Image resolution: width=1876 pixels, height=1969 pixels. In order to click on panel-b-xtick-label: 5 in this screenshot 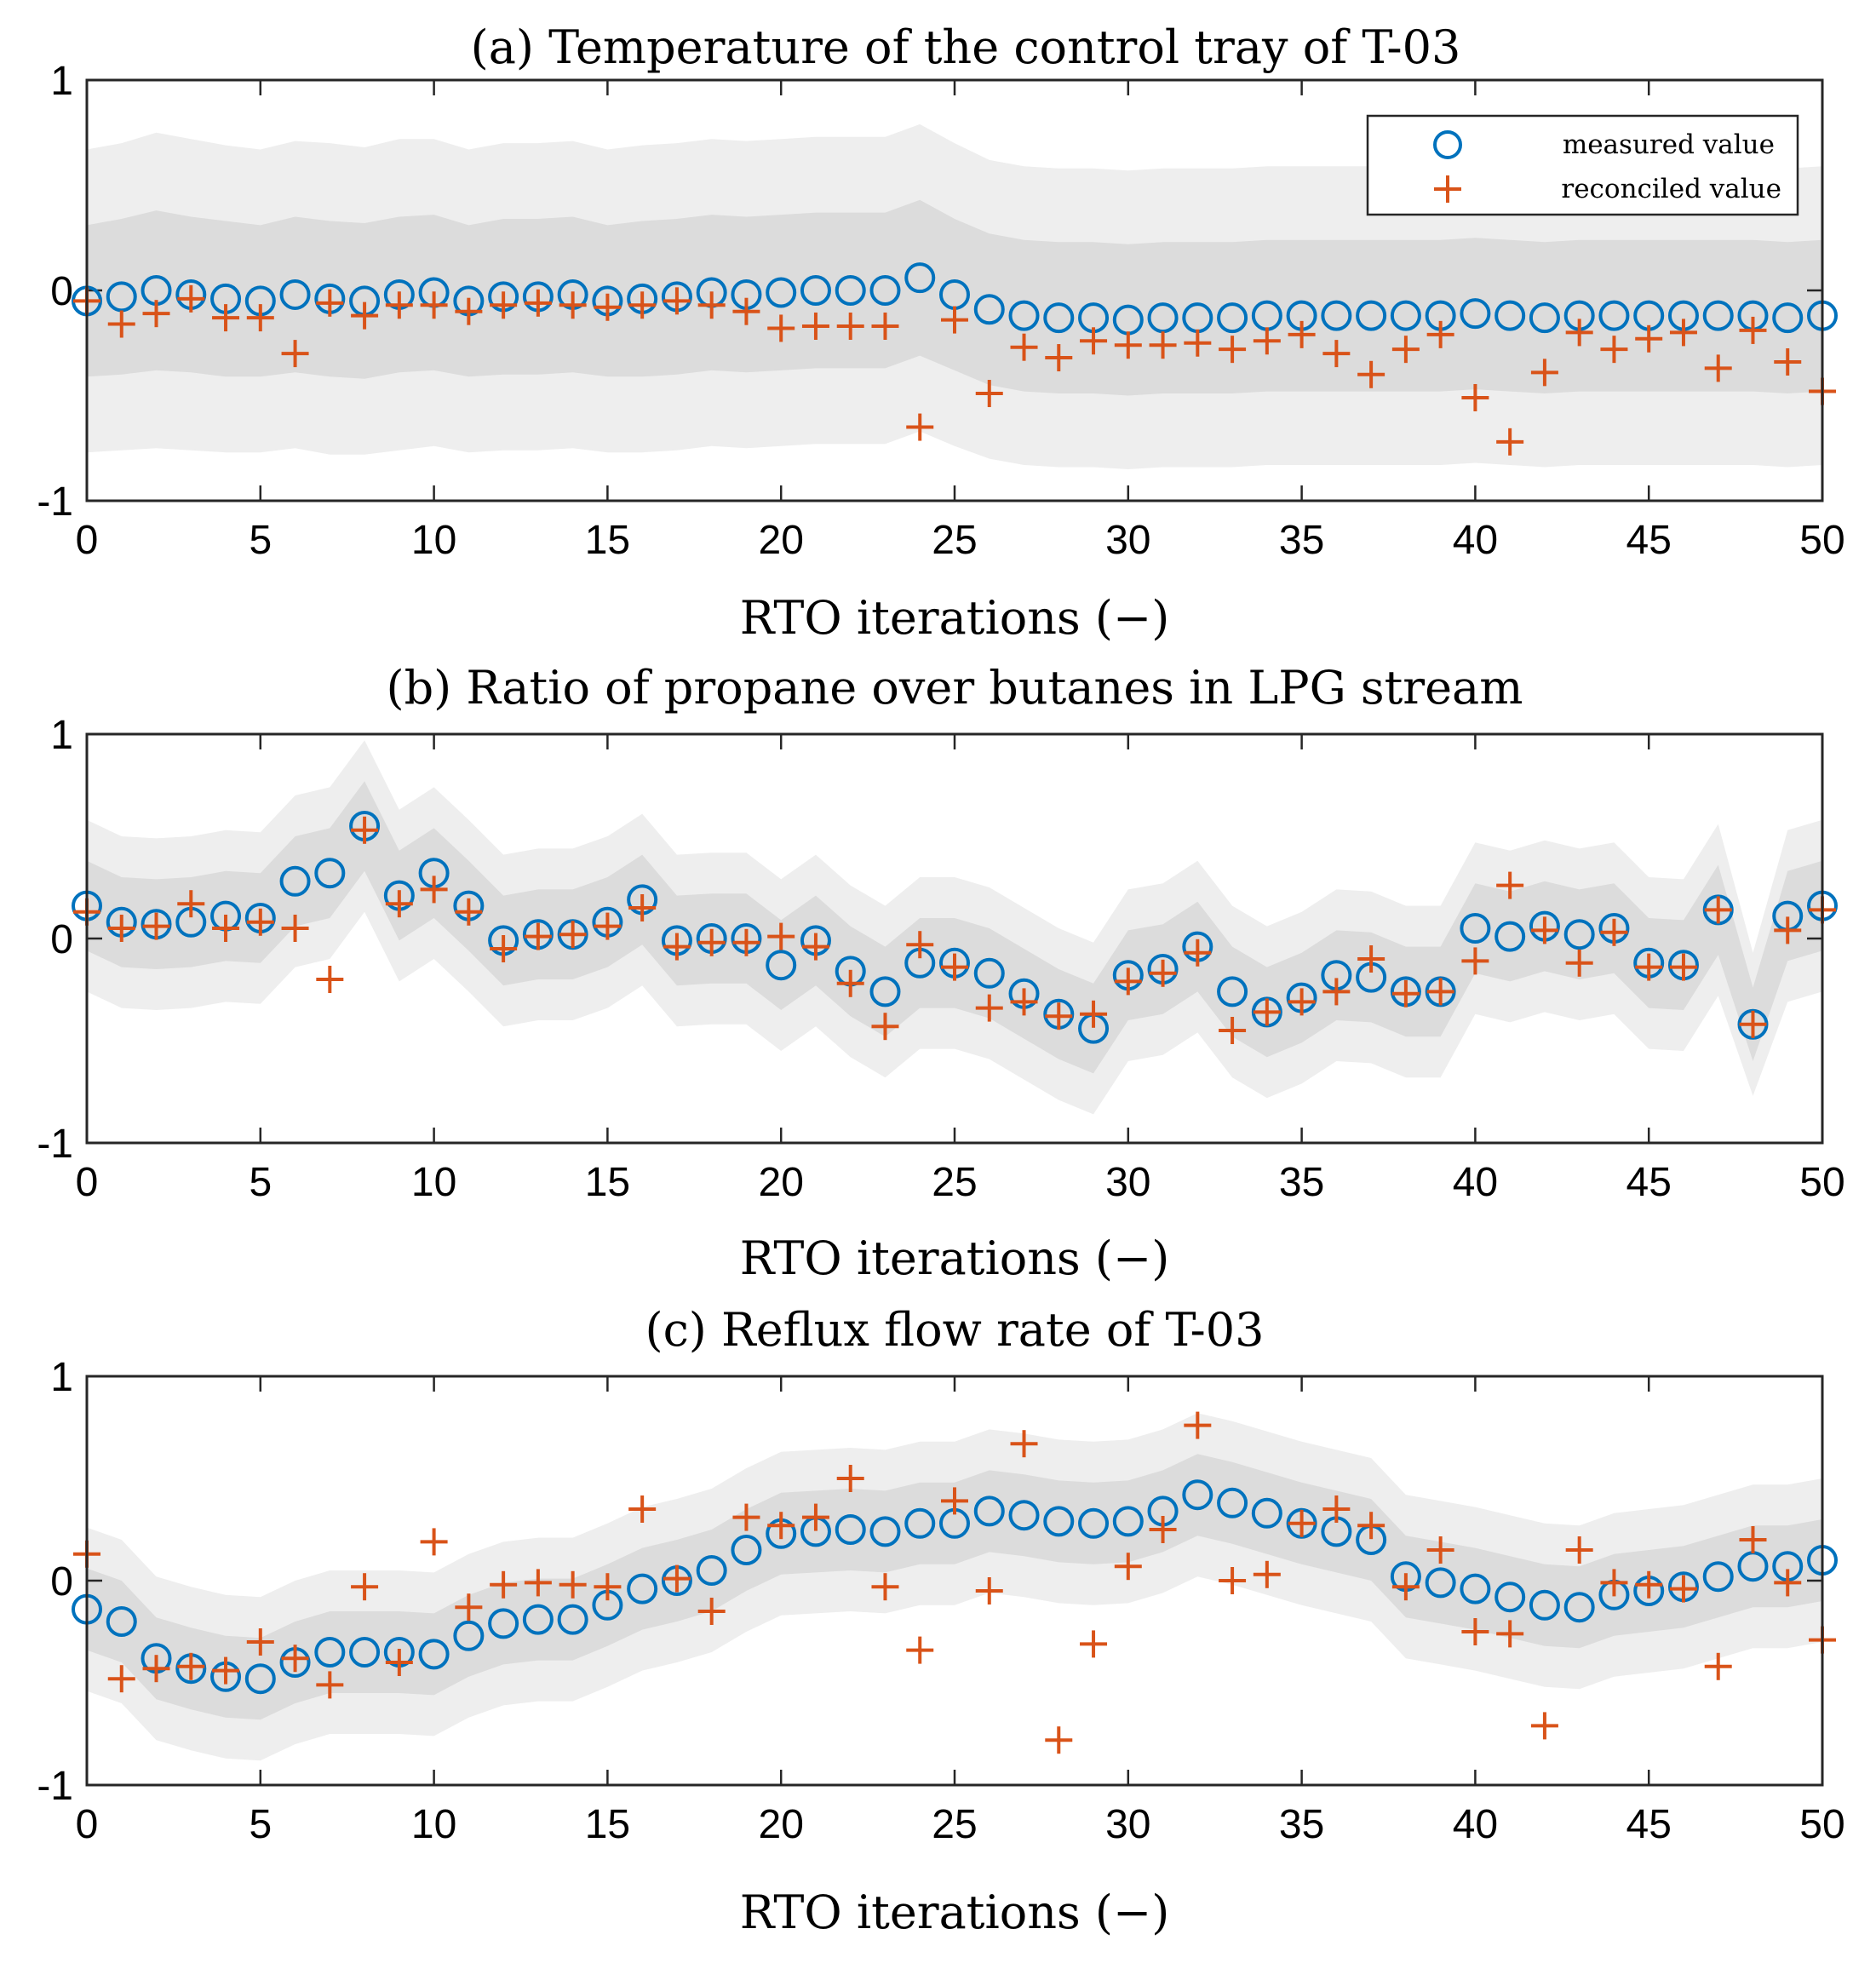, I will do `click(260, 1182)`.